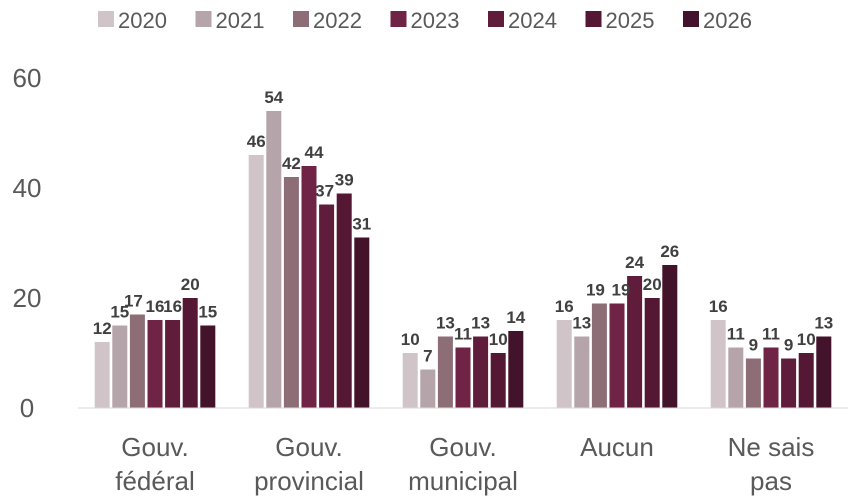  Describe the element at coordinates (142, 20) in the screenshot. I see `legend-label-2020: 2020` at that location.